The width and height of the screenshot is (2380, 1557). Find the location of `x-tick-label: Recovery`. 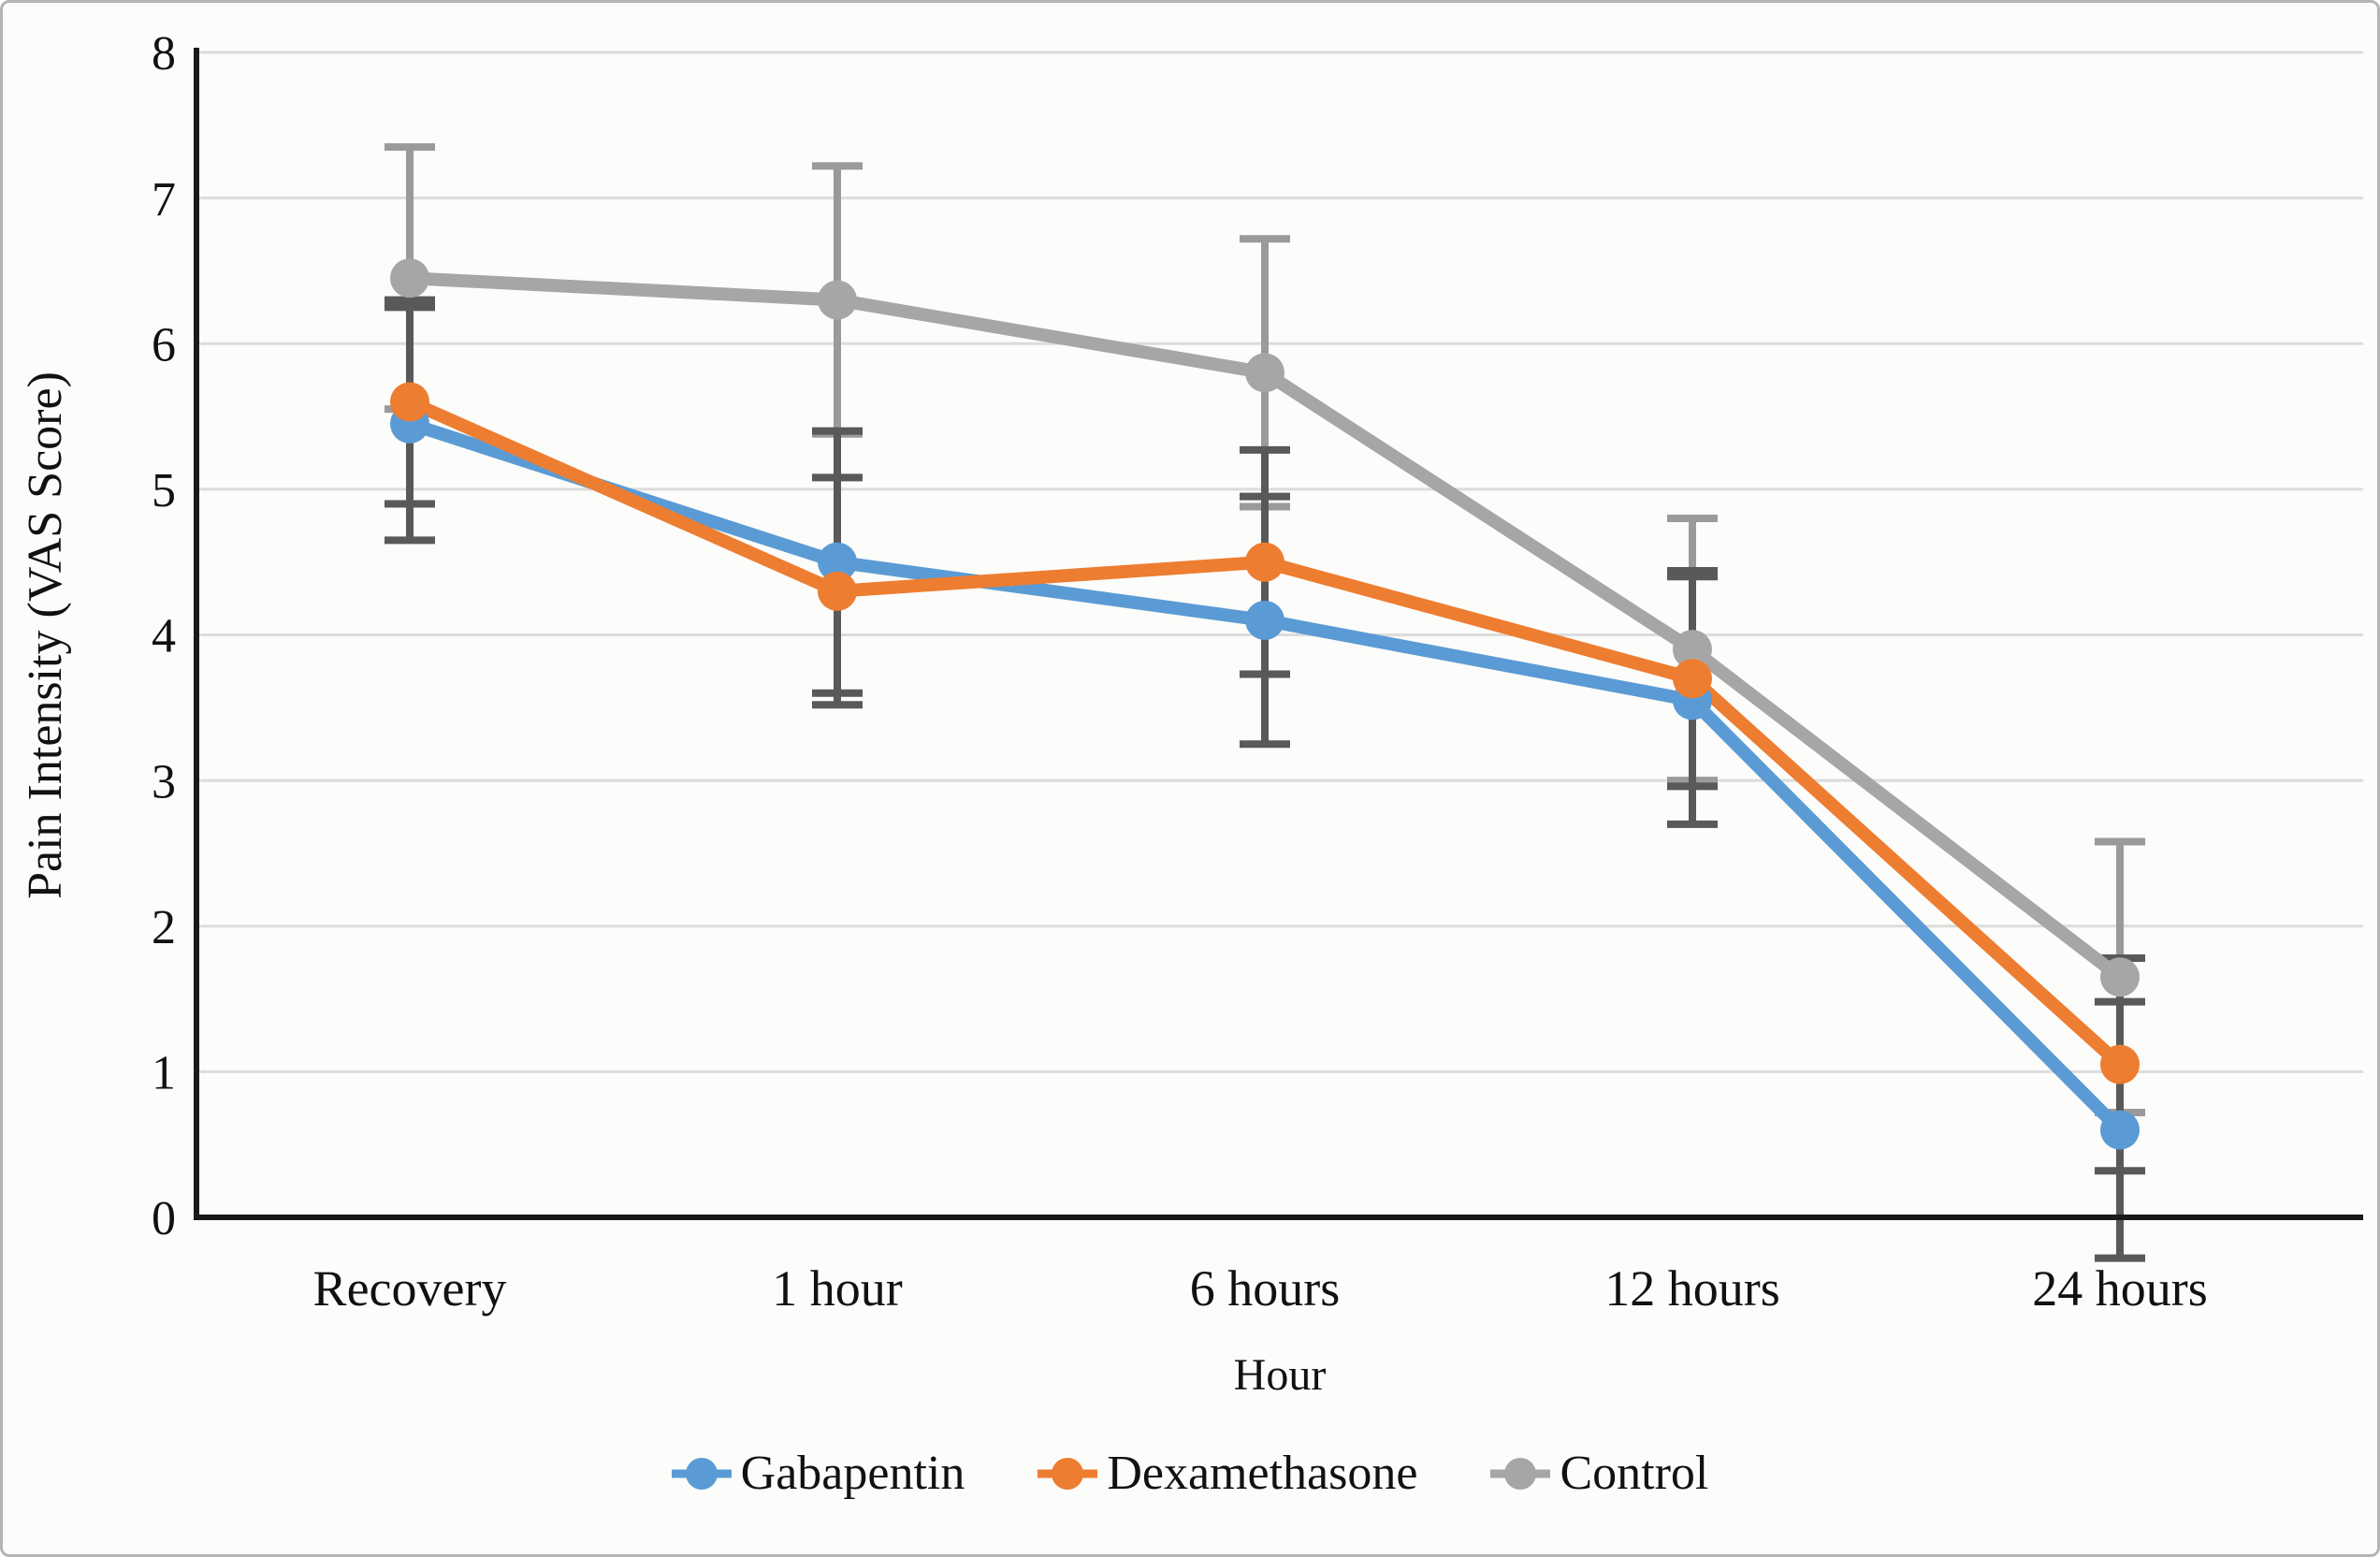

x-tick-label: Recovery is located at coordinates (410, 1289).